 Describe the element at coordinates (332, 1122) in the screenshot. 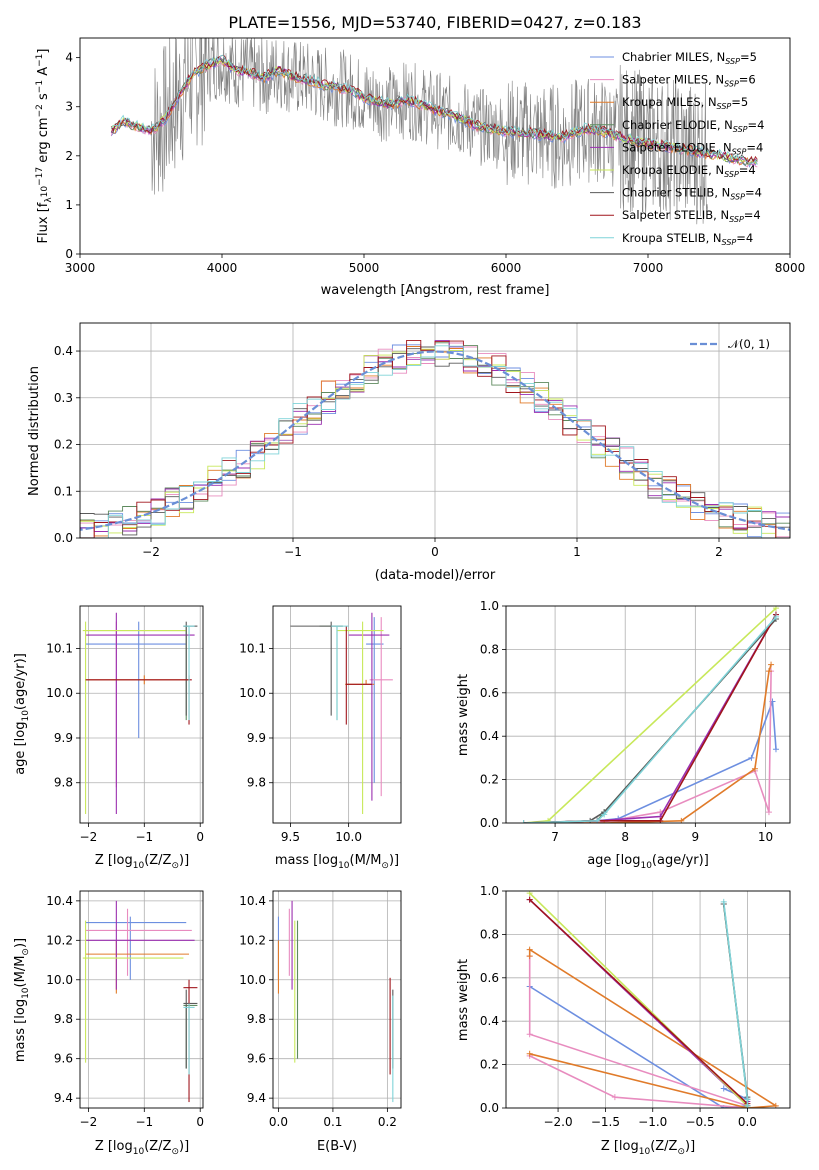

I see `x-tick-label: 0.1` at that location.